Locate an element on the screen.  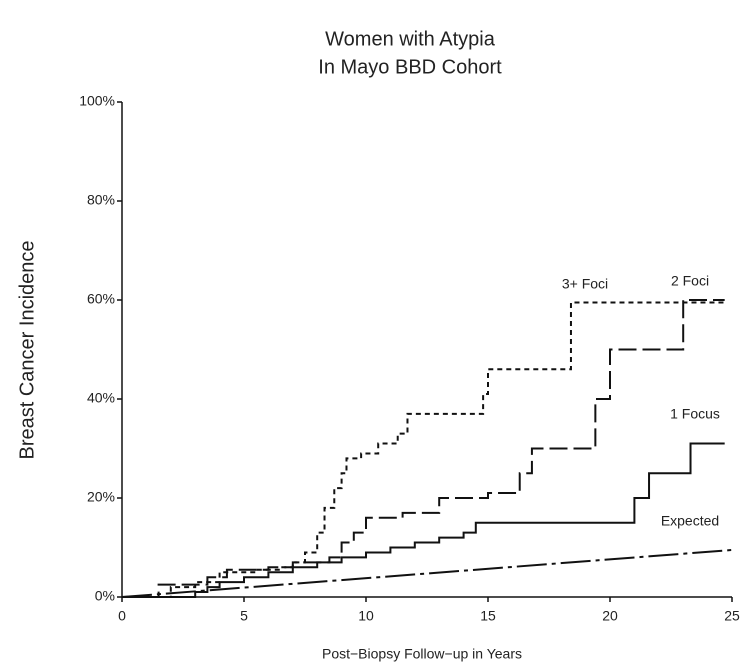
series-label: 2 Foci is located at coordinates (690, 281).